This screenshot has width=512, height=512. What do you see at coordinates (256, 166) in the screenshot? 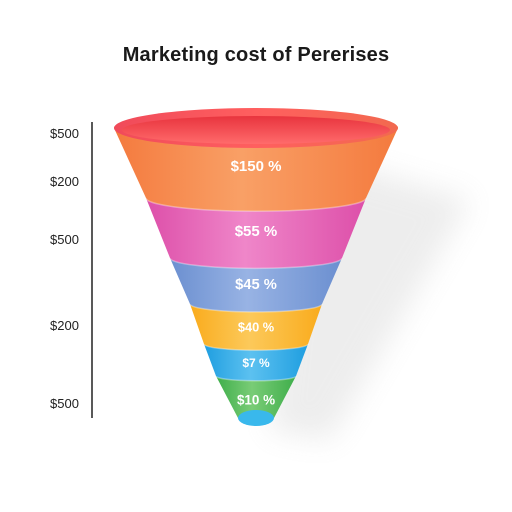
I see `funnel-segment-label-1: $150 %` at bounding box center [256, 166].